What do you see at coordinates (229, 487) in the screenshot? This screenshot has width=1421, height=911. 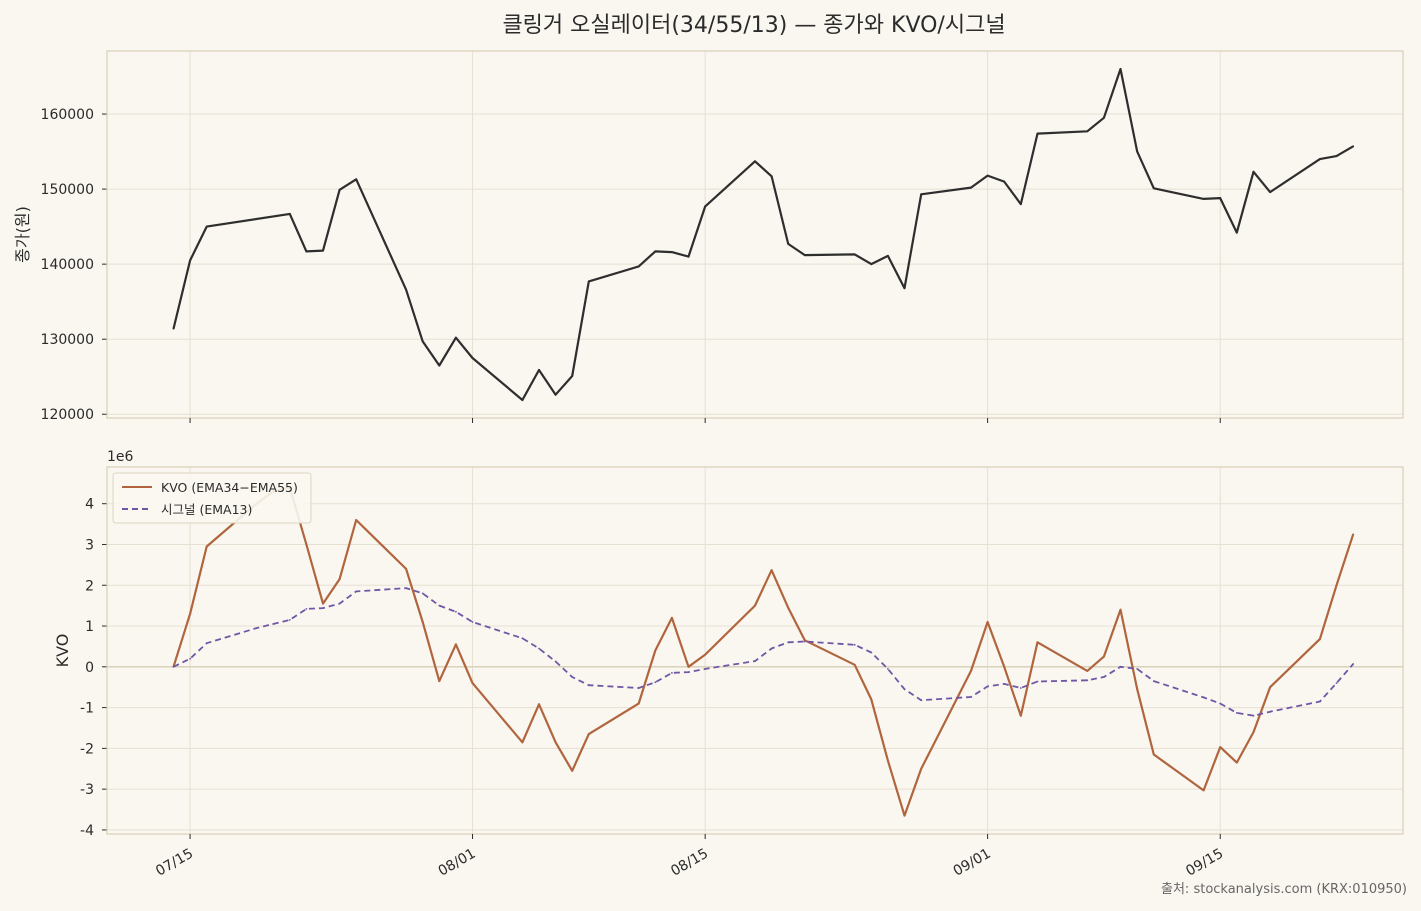 I see `legend-label-kvo: KVO (EMA34−EMA55)` at bounding box center [229, 487].